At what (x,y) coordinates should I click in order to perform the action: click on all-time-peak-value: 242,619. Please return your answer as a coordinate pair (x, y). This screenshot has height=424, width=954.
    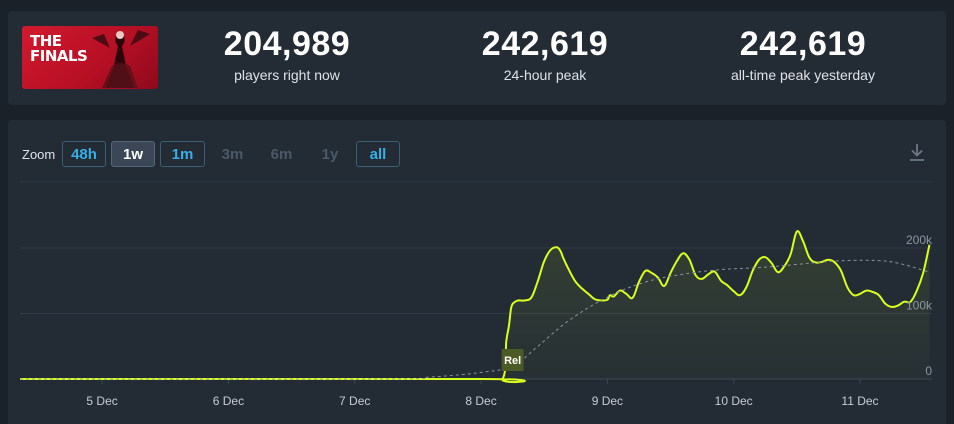
    Looking at the image, I should click on (803, 44).